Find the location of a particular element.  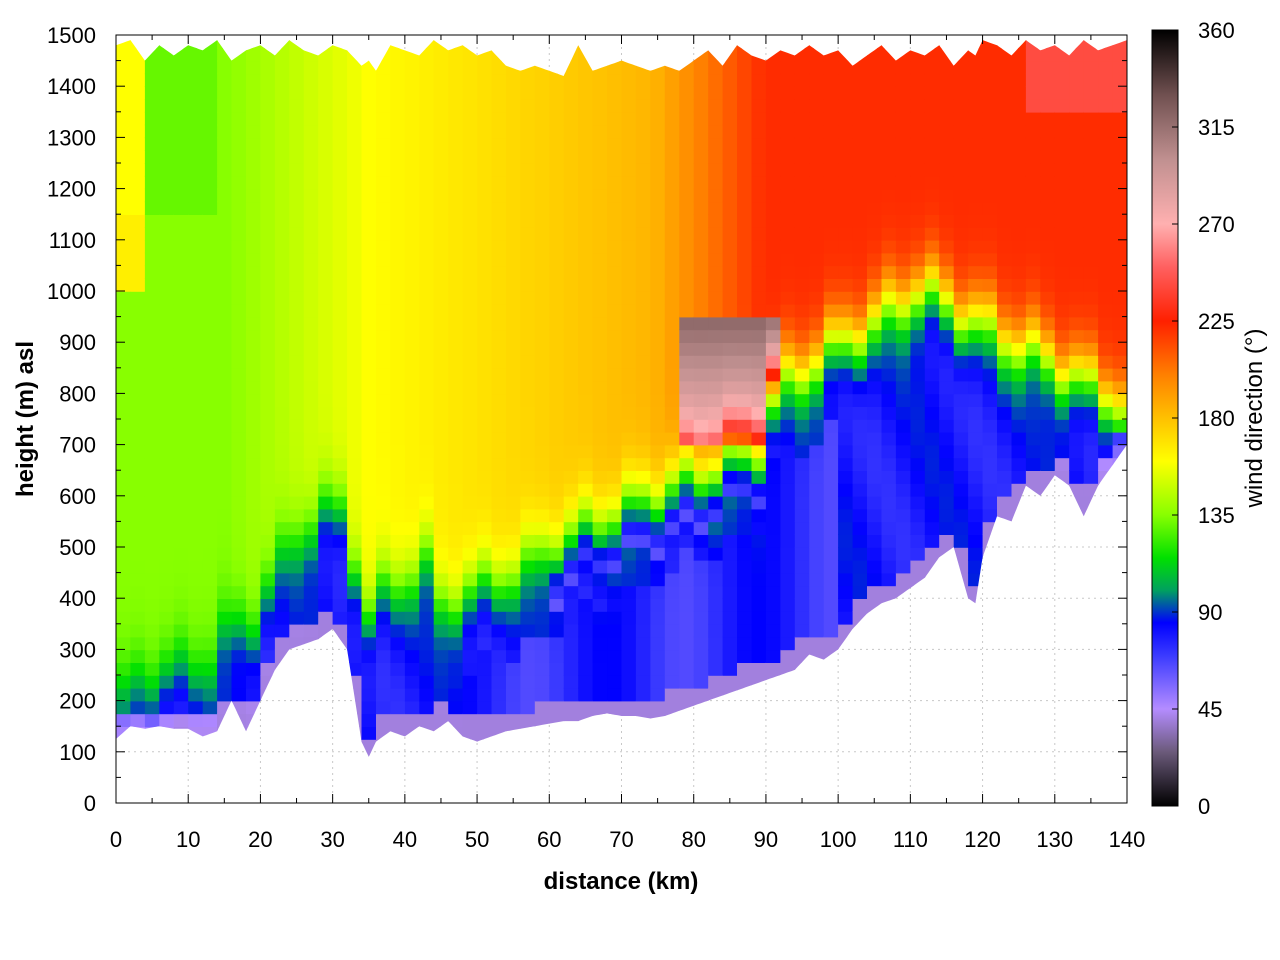

colorbar-tick-label: 90 is located at coordinates (1210, 612).